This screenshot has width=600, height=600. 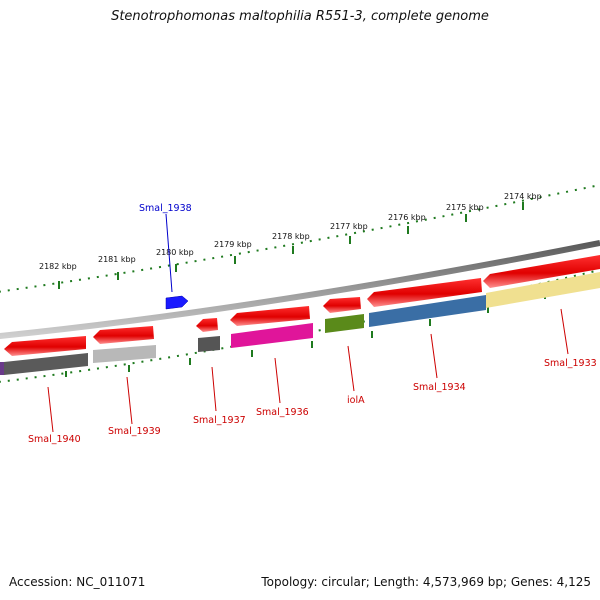 What do you see at coordinates (124, 354) in the screenshot?
I see `cog-block-smal-1939` at bounding box center [124, 354].